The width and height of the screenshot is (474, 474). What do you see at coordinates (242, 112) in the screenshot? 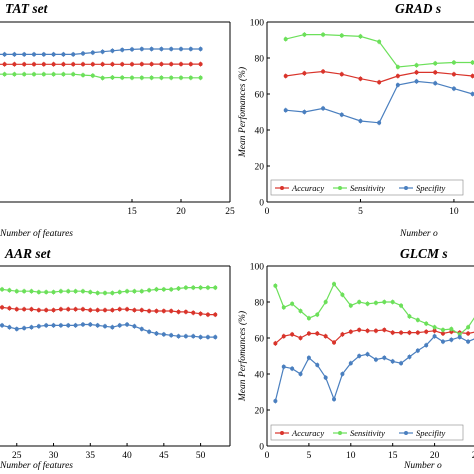
I see `y-axis-label: Mean Perfomances (%)` at bounding box center [242, 112].